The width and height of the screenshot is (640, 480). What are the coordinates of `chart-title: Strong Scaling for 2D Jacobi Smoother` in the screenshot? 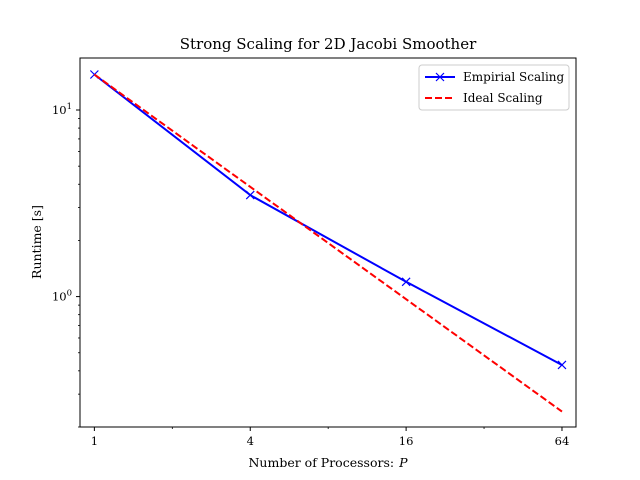 It's located at (328, 44).